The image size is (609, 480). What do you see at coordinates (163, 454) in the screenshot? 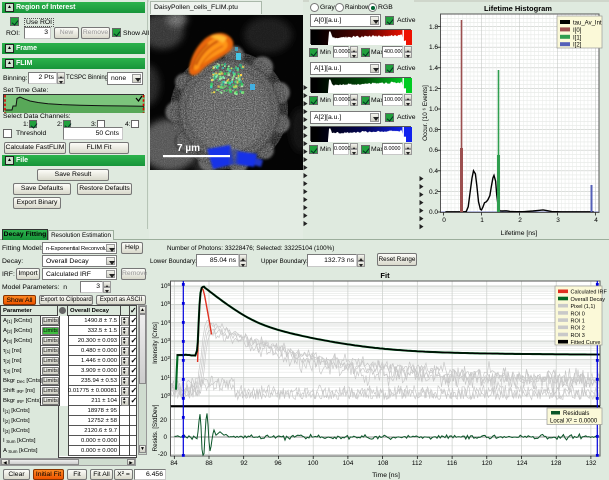
I see `svg-text: -20` at bounding box center [163, 454].